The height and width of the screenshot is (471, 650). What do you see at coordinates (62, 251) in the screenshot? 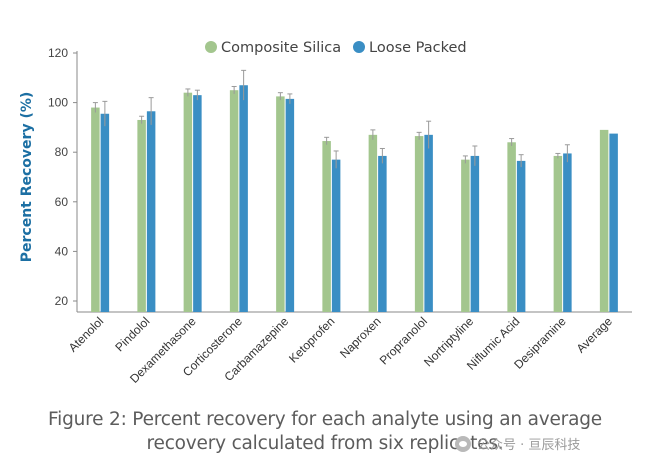
I see `y-tick-label: 40` at bounding box center [62, 251].